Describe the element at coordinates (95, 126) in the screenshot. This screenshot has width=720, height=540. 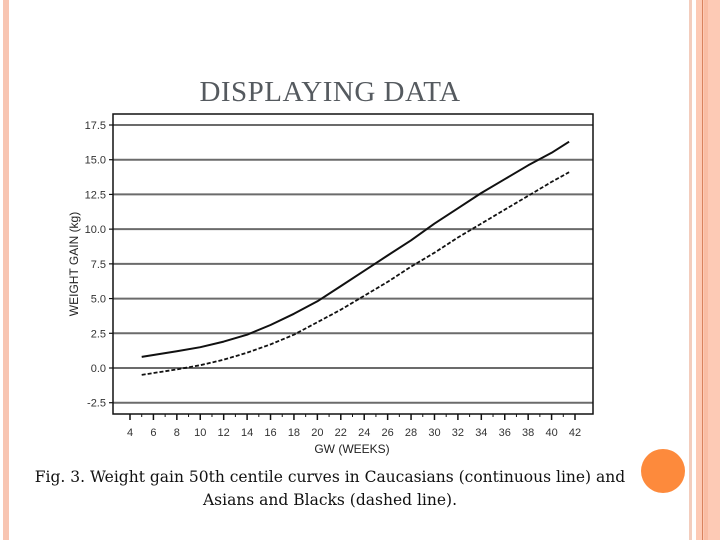
I see `y-tick-label: 17.5` at that location.